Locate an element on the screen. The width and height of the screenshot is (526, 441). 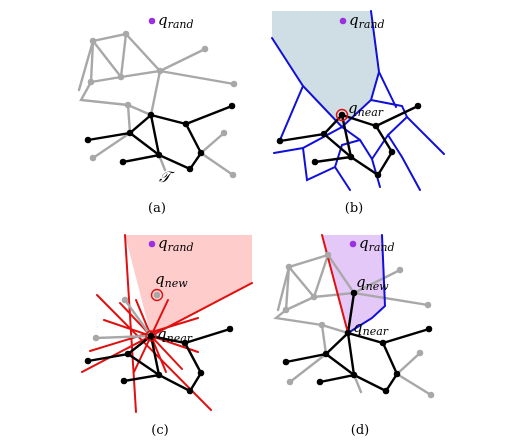
panel-a-q-rand-label: qrand is located at coordinates (176, 21).